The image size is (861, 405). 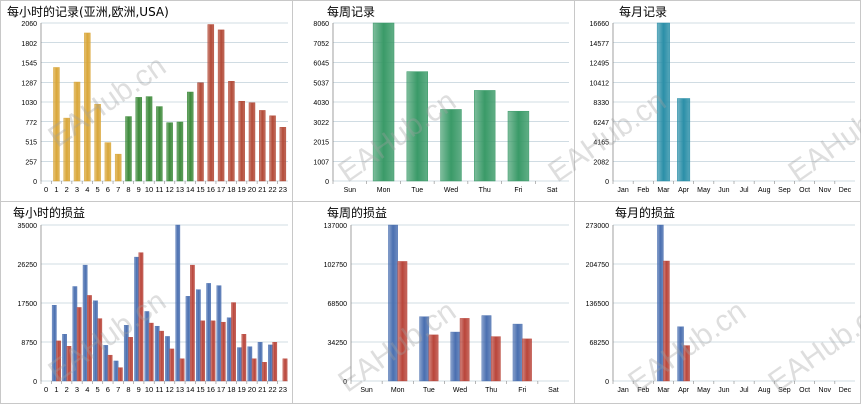 What do you see at coordinates (242, 189) in the screenshot?
I see `x-tick-label: 19` at bounding box center [242, 189].